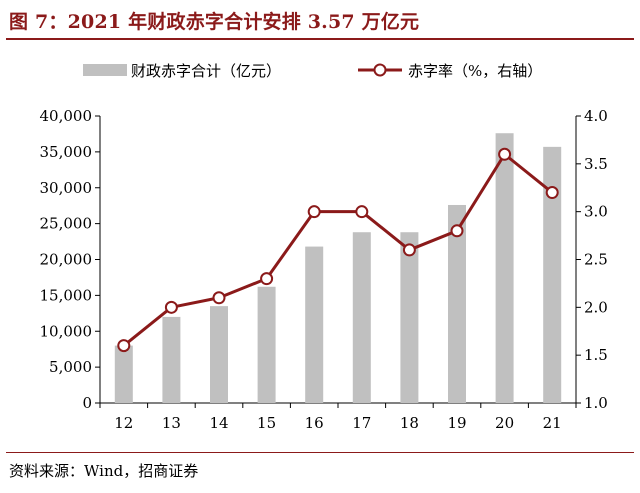  Describe the element at coordinates (66, 224) in the screenshot. I see `y-left-tick-label: 25,000` at that location.